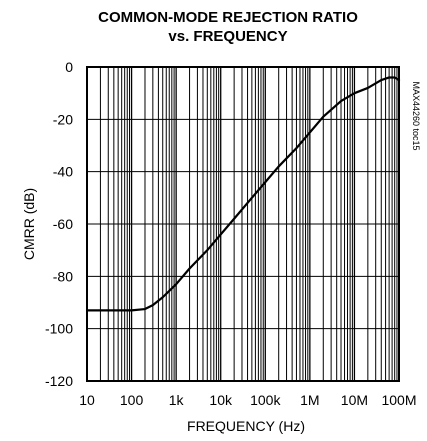 The image size is (427, 441). What do you see at coordinates (416, 115) in the screenshot?
I see `figure-code: MAX44260 toc15` at bounding box center [416, 115].